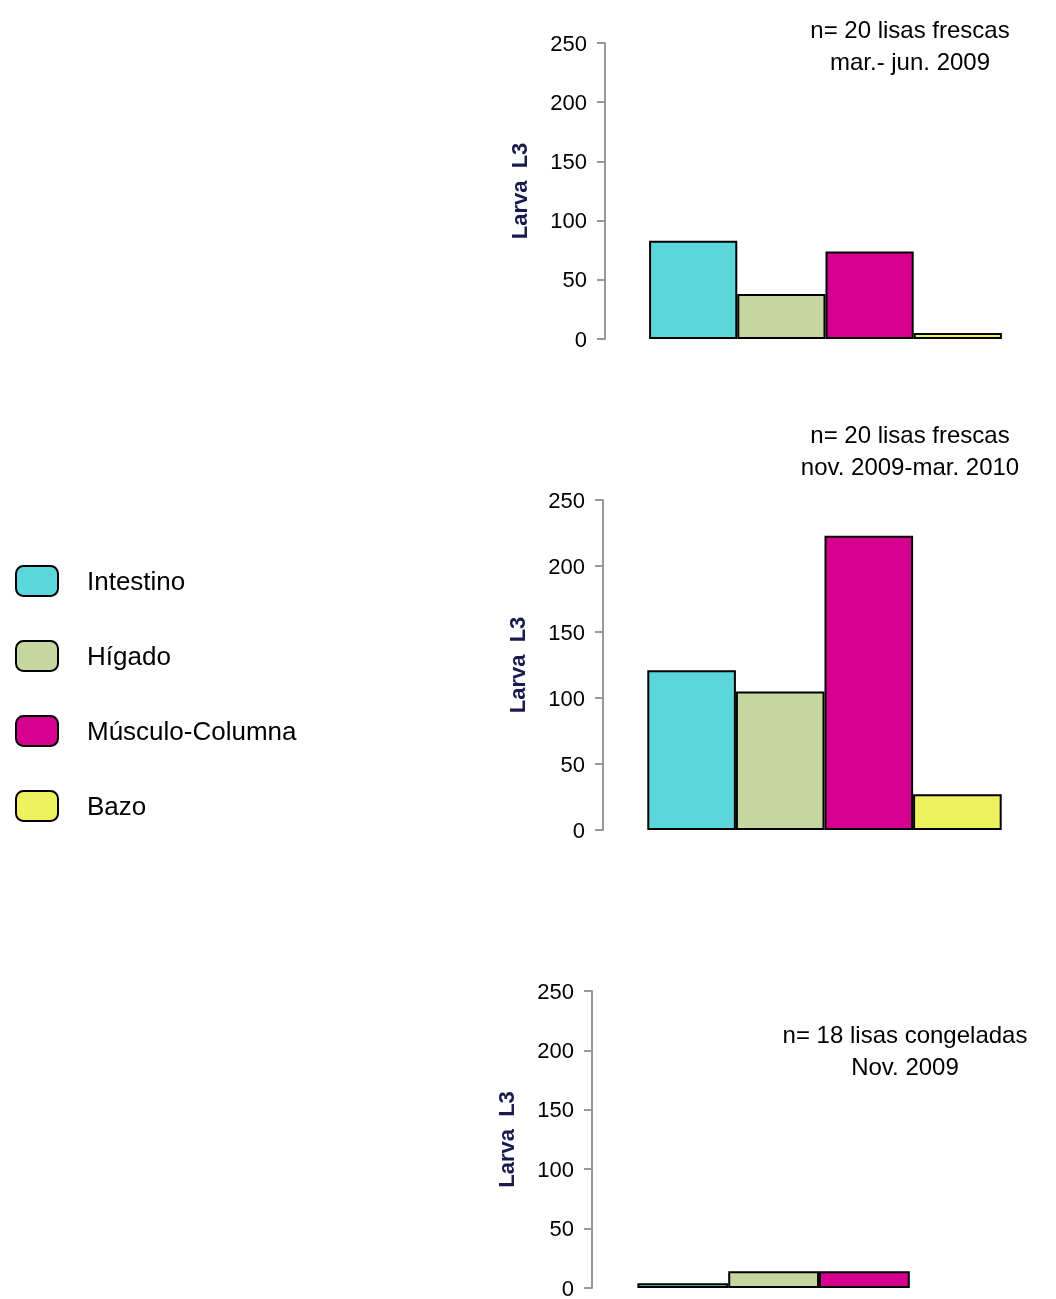 This screenshot has height=1299, width=1056. Describe the element at coordinates (136, 581) in the screenshot. I see `legend-label: Intestino` at that location.